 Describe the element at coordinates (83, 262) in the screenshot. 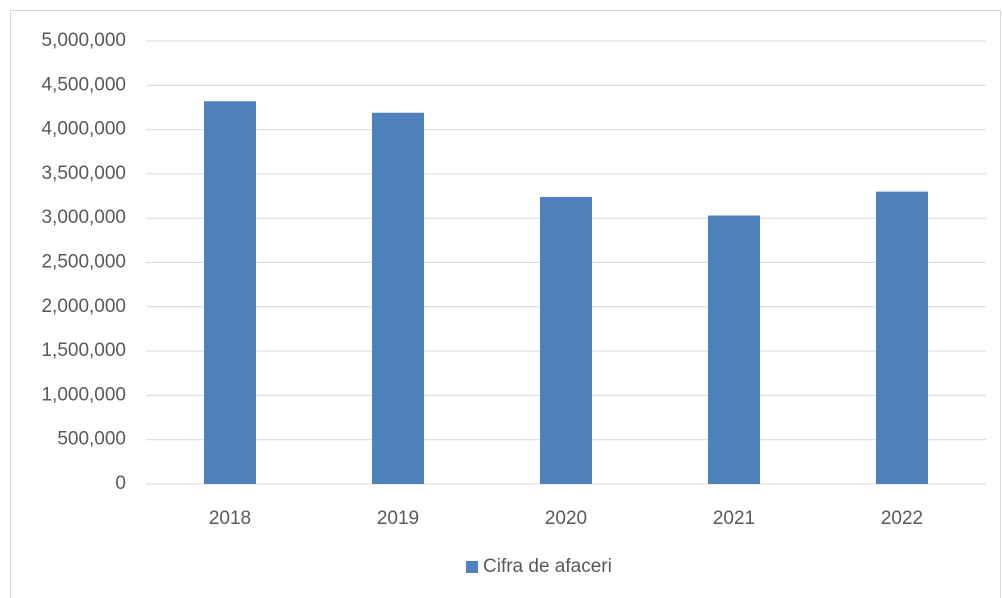

I see `y-tick-label: 2,500,000` at that location.